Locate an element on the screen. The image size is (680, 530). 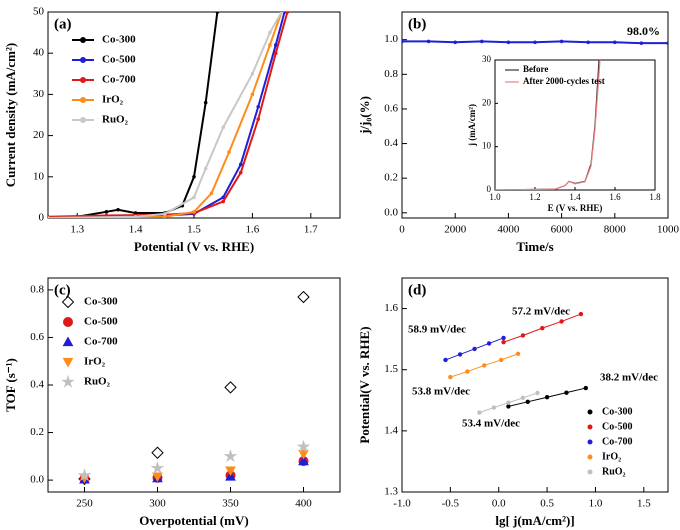
legend-label: Before is located at coordinates (535, 69).